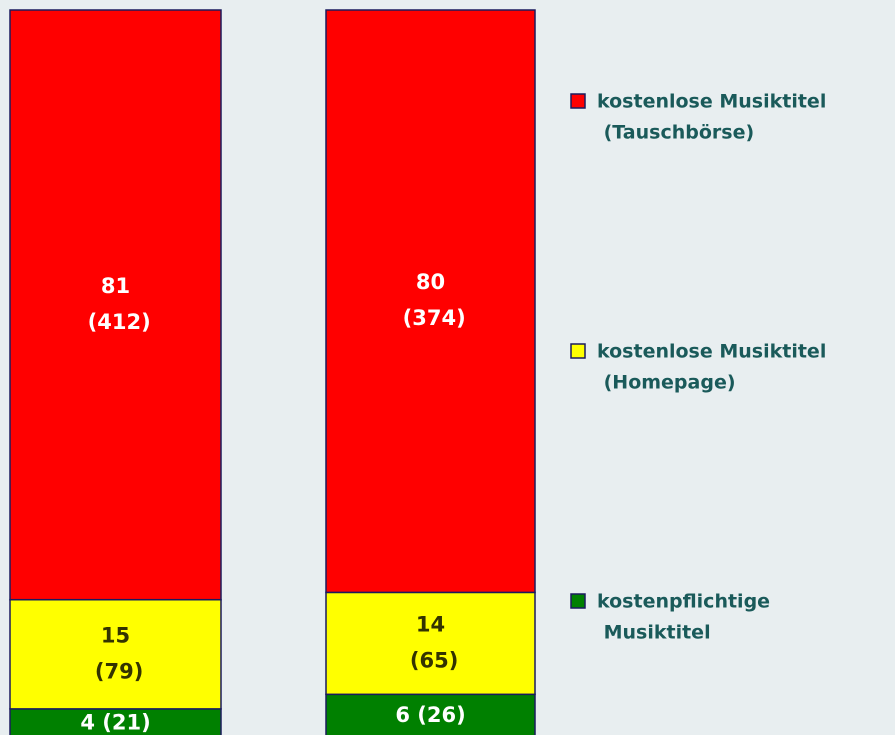 The image size is (895, 735). I want to click on data-label: 80 (374), so click(430, 300).